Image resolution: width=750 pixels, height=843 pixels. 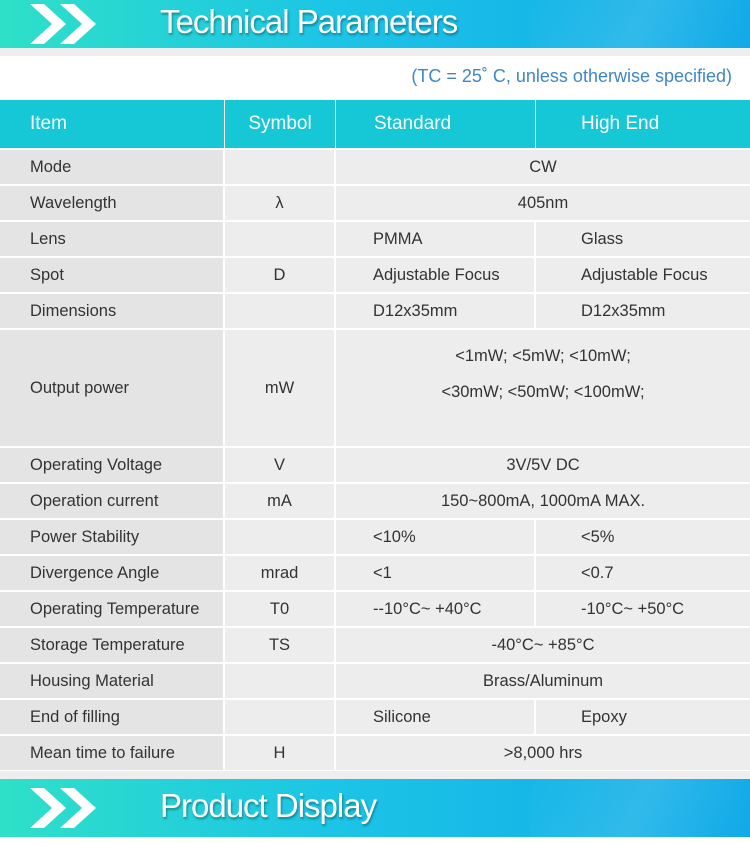 I want to click on table-row: Housing Material Brass/Aluminum, so click(x=375, y=681).